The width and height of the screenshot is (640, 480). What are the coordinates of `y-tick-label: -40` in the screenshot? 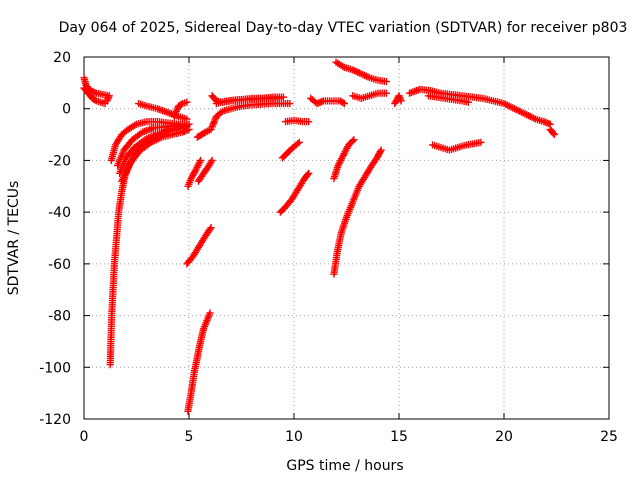 It's located at (59, 213).